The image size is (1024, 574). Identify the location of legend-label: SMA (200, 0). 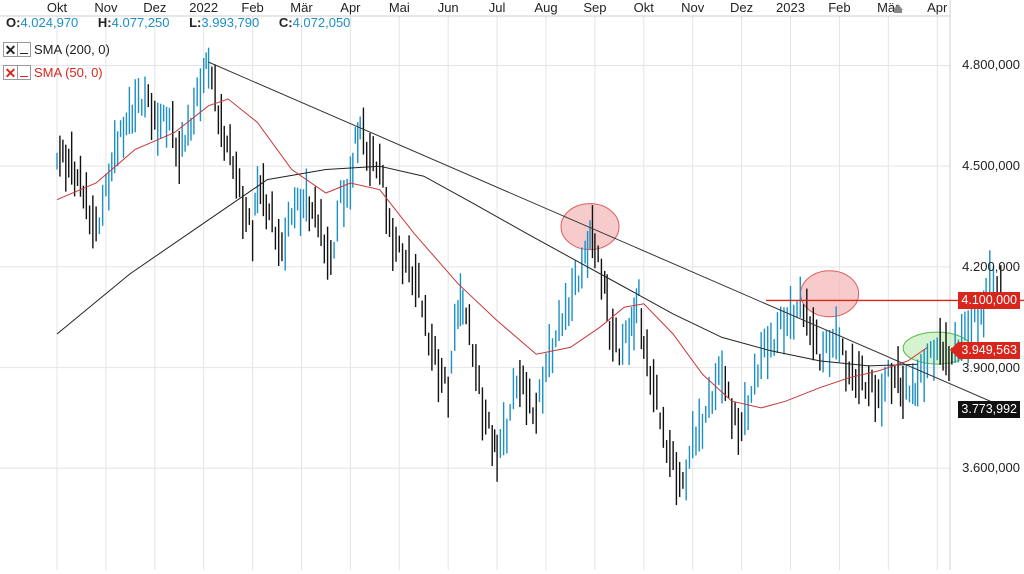
(72, 49).